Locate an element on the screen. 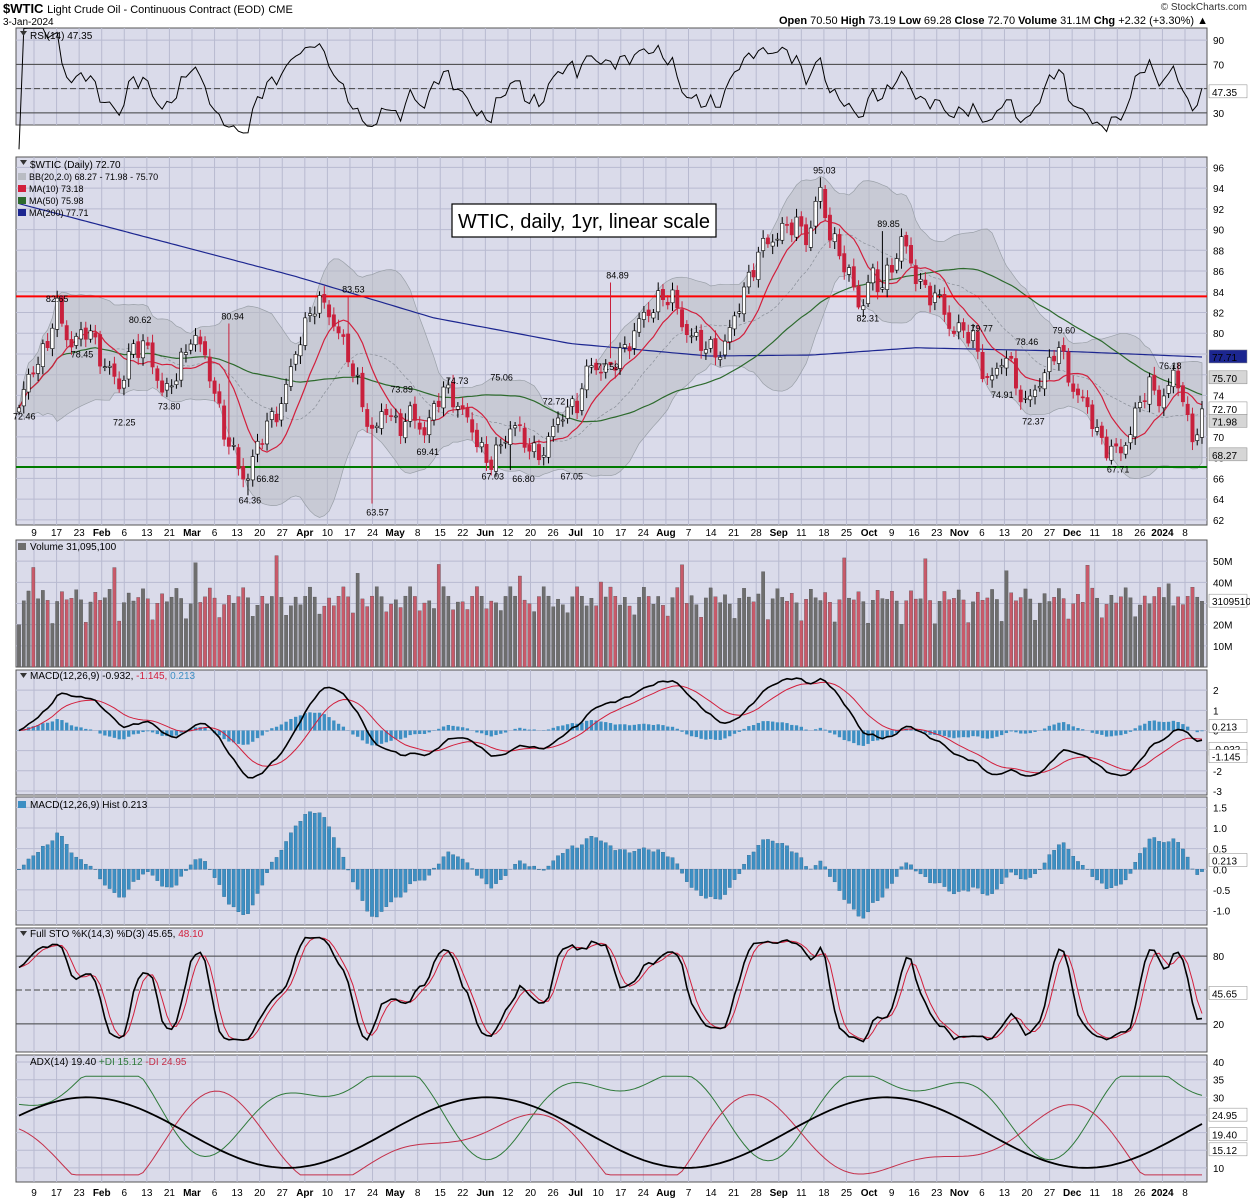 The height and width of the screenshot is (1200, 1250). close-value: 72.70 is located at coordinates (1001, 21).